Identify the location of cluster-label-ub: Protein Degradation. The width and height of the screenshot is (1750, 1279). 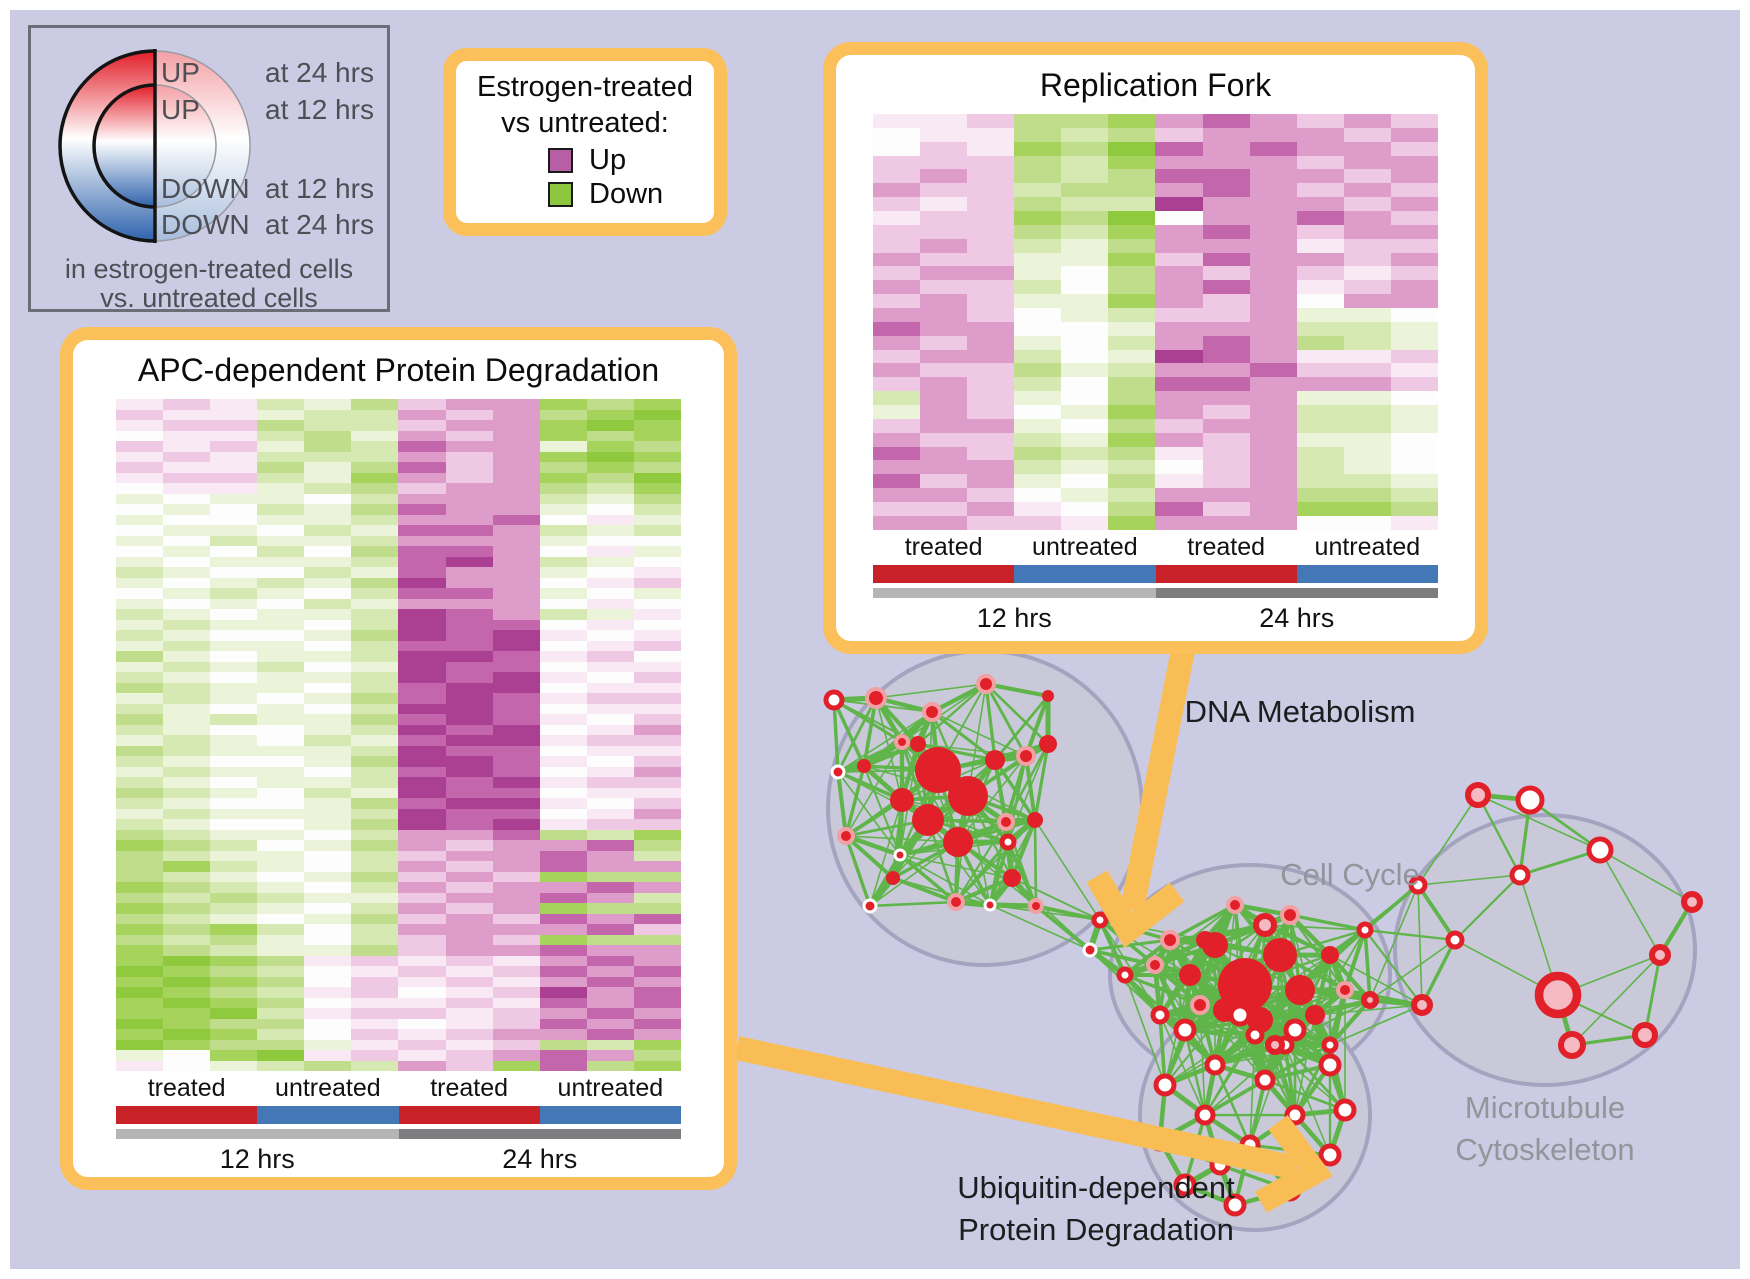
(1096, 1229).